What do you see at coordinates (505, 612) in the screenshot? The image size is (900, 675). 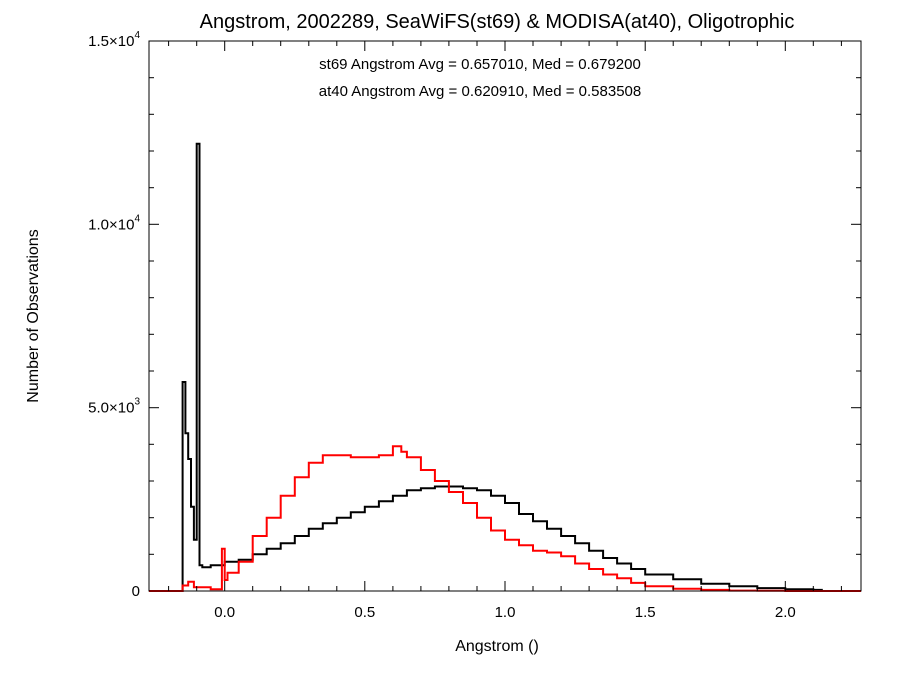 I see `x-tick-label: 1.0` at bounding box center [505, 612].